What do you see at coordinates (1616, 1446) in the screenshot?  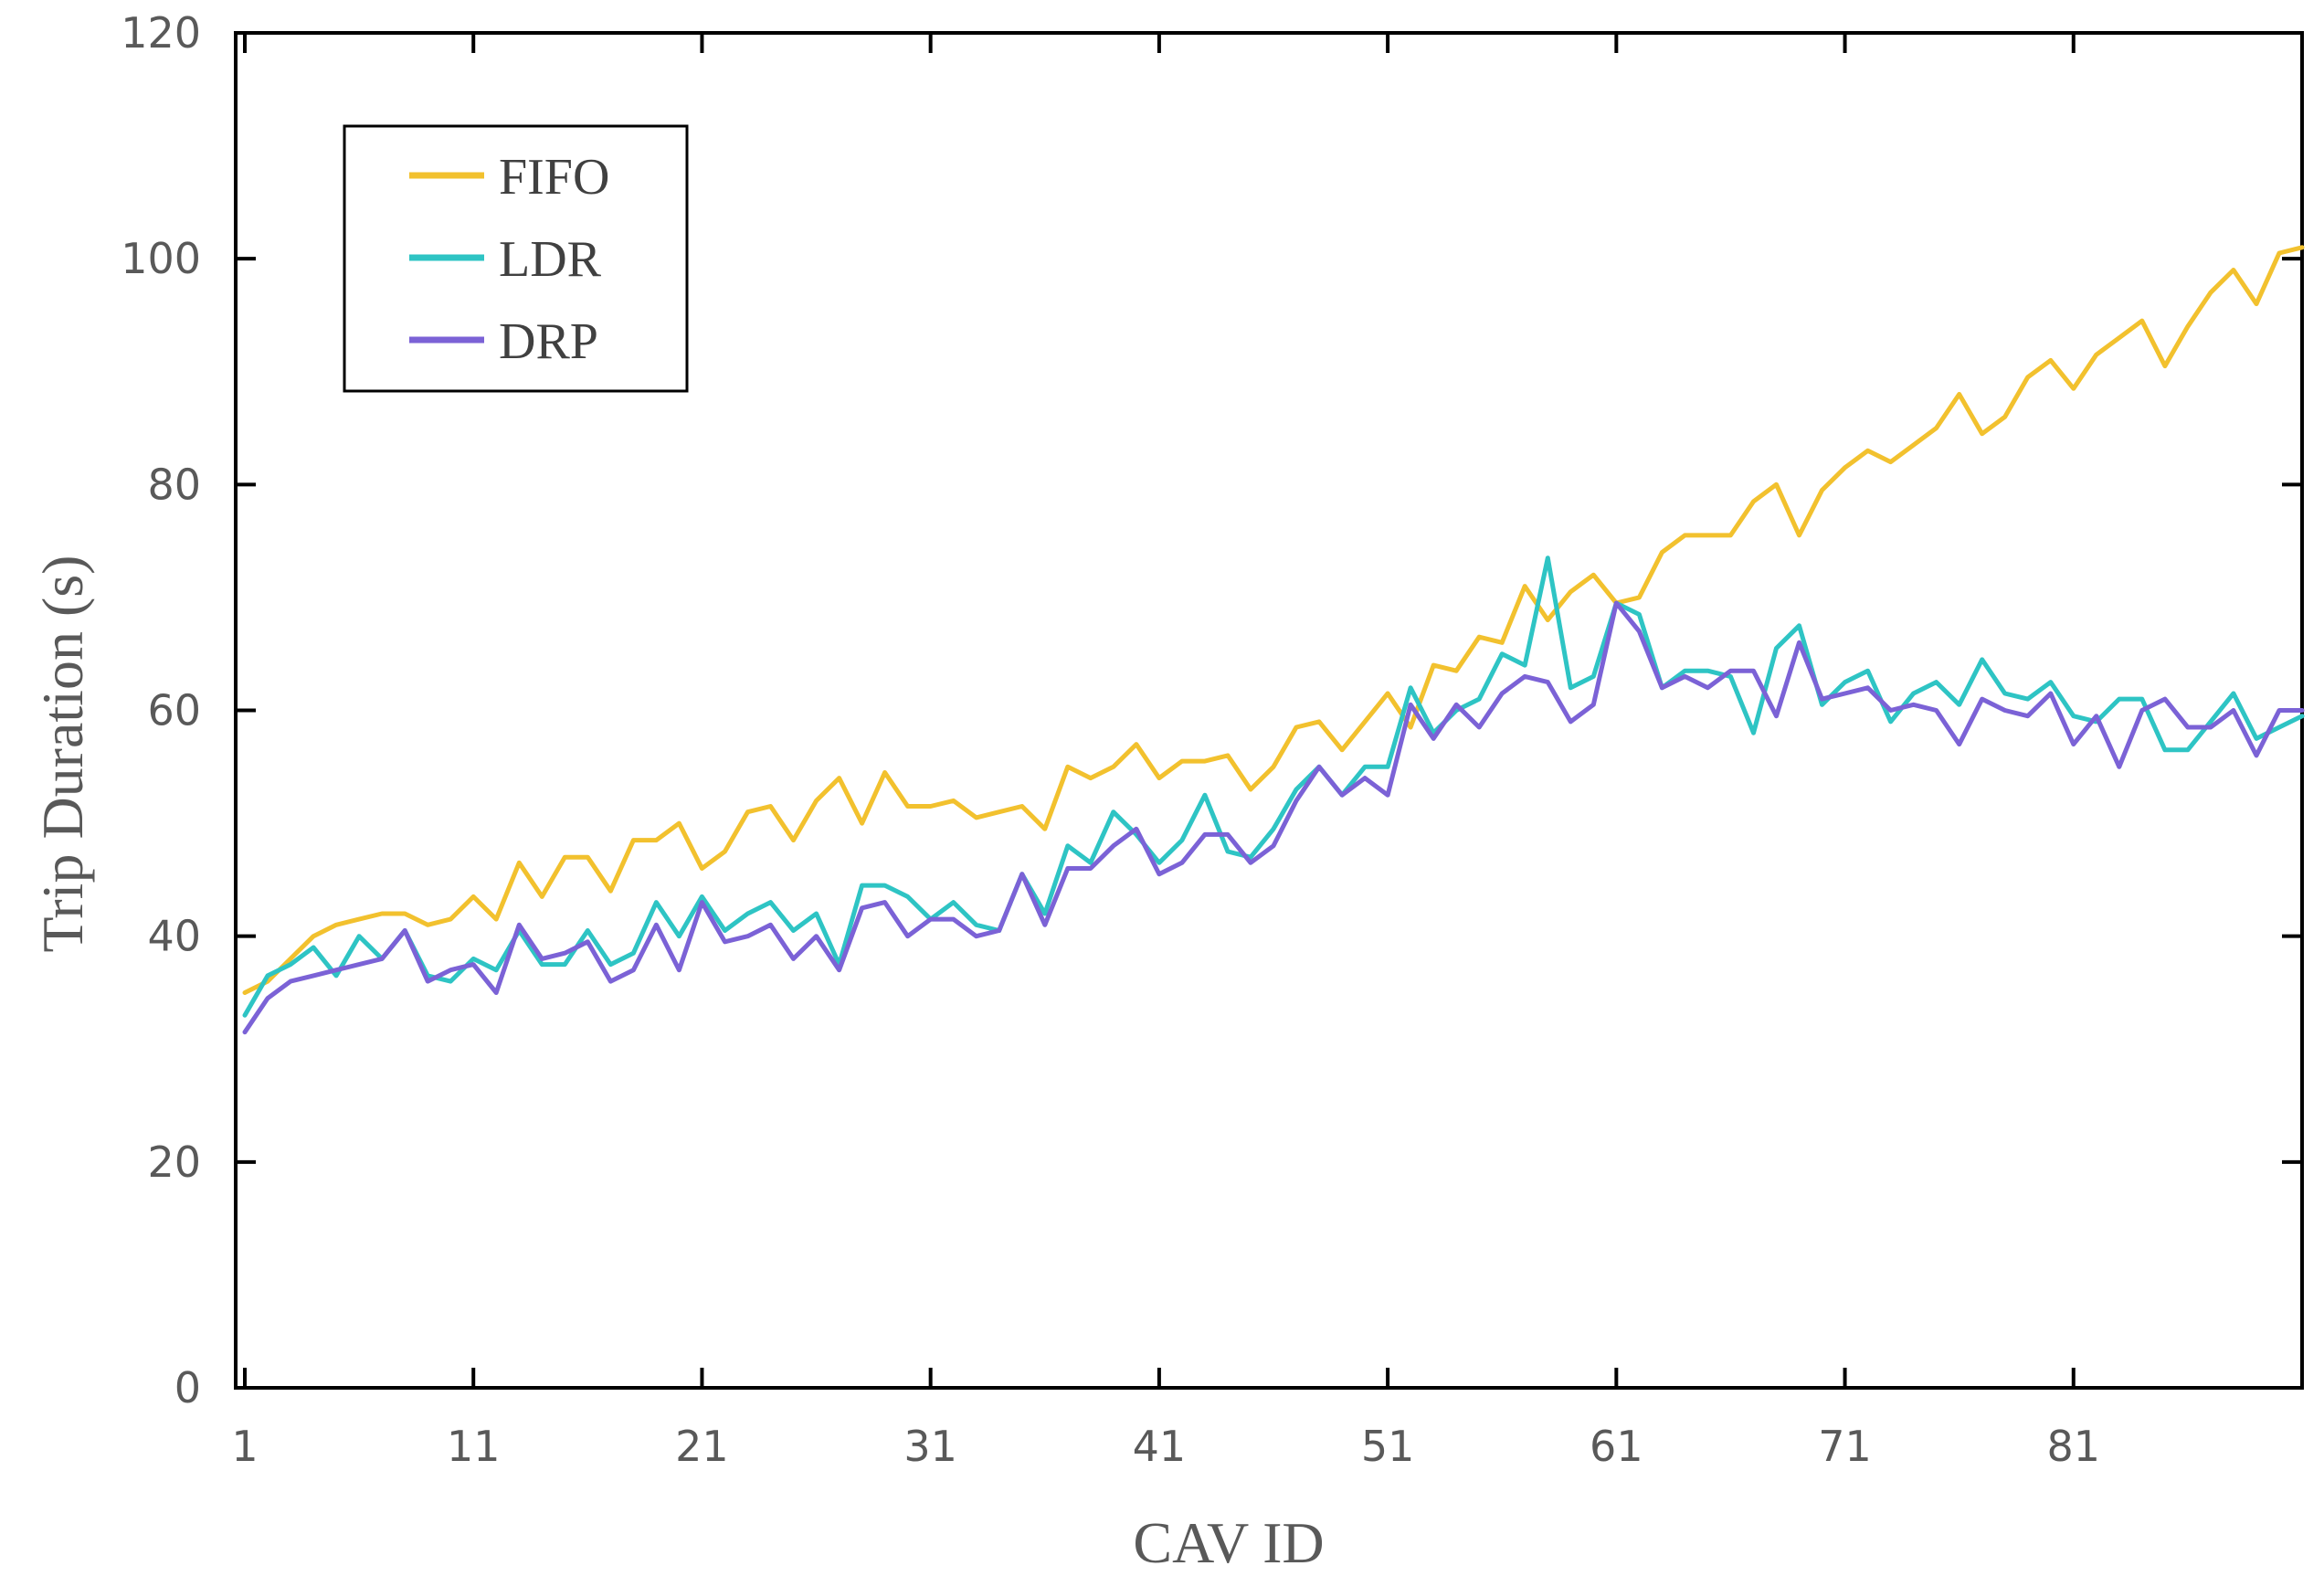 I see `x-tick-label: 61` at bounding box center [1616, 1446].